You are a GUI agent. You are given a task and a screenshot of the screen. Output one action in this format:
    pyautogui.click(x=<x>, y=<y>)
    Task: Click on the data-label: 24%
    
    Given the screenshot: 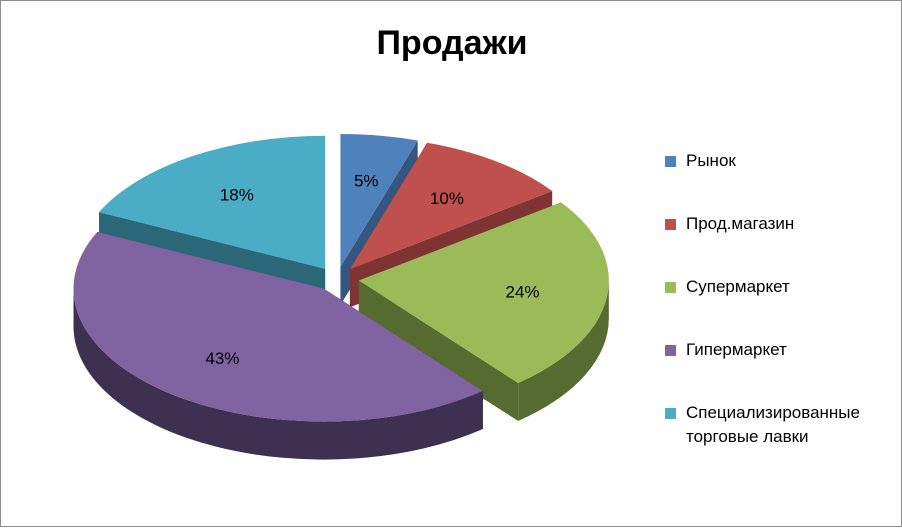 What is the action you would take?
    pyautogui.click(x=523, y=292)
    